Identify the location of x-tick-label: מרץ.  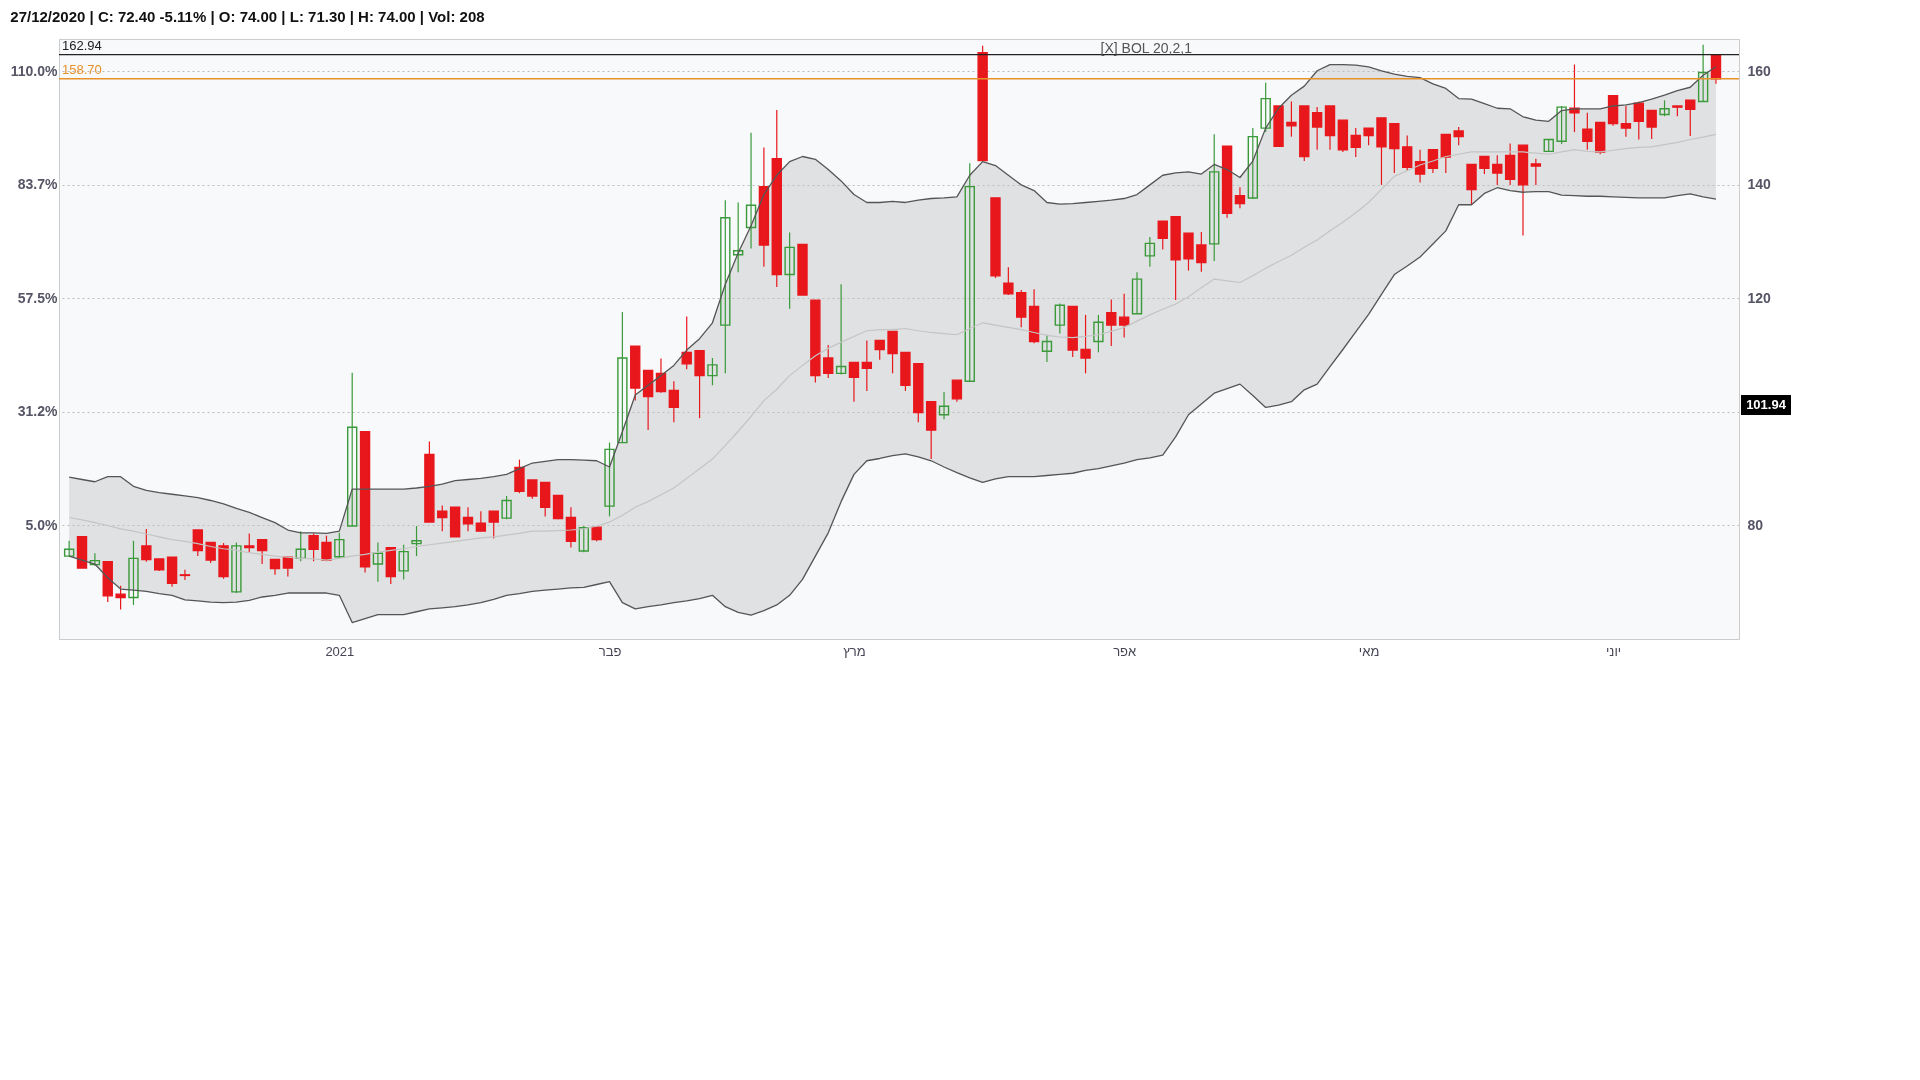
(854, 651).